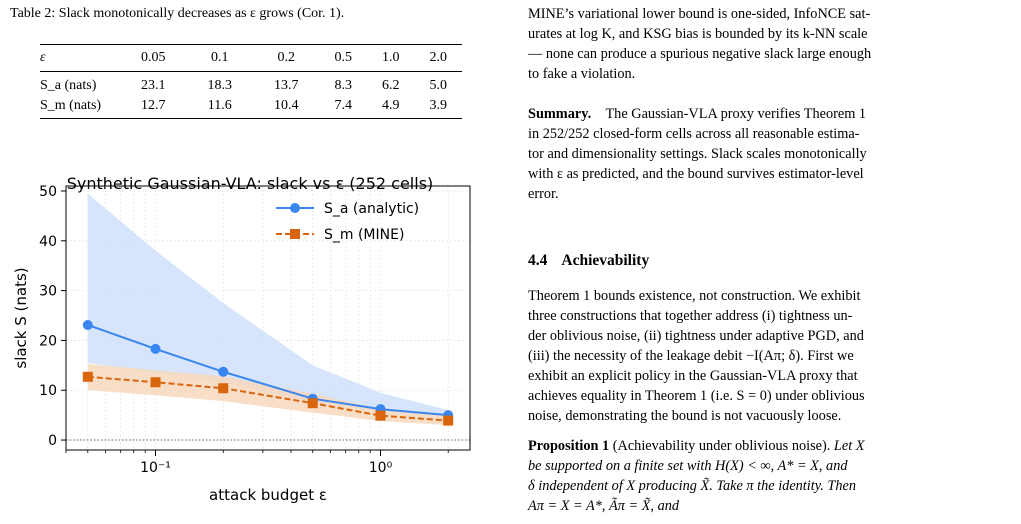  I want to click on table-cell: 5.0, so click(438, 85).